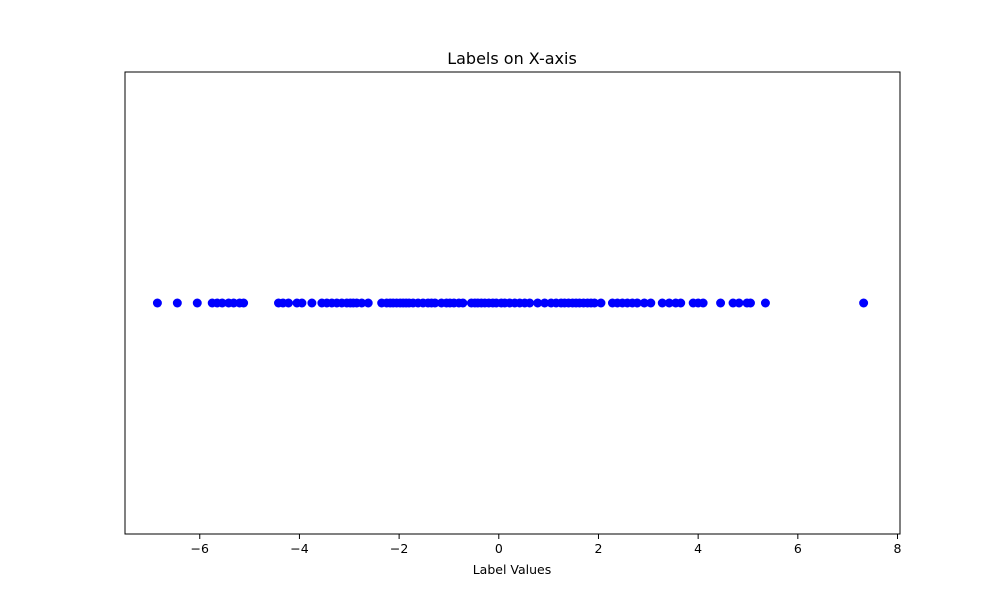 Image resolution: width=1000 pixels, height=600 pixels. What do you see at coordinates (598, 548) in the screenshot?
I see `x-tick-label: 2` at bounding box center [598, 548].